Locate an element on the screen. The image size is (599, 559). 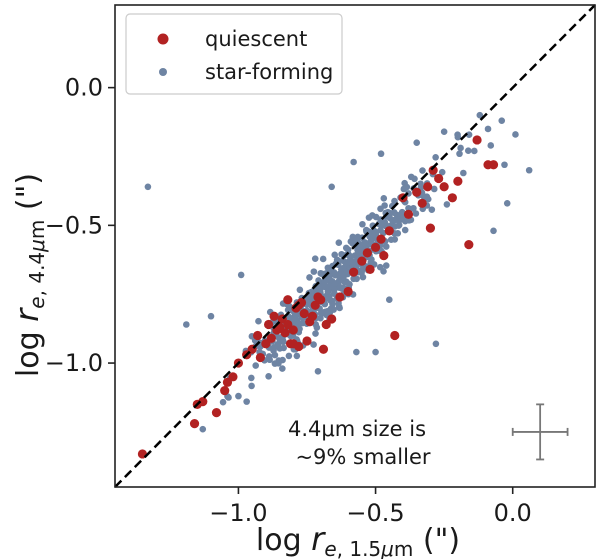
legend-label-star-forming: star-forming is located at coordinates (269, 72).